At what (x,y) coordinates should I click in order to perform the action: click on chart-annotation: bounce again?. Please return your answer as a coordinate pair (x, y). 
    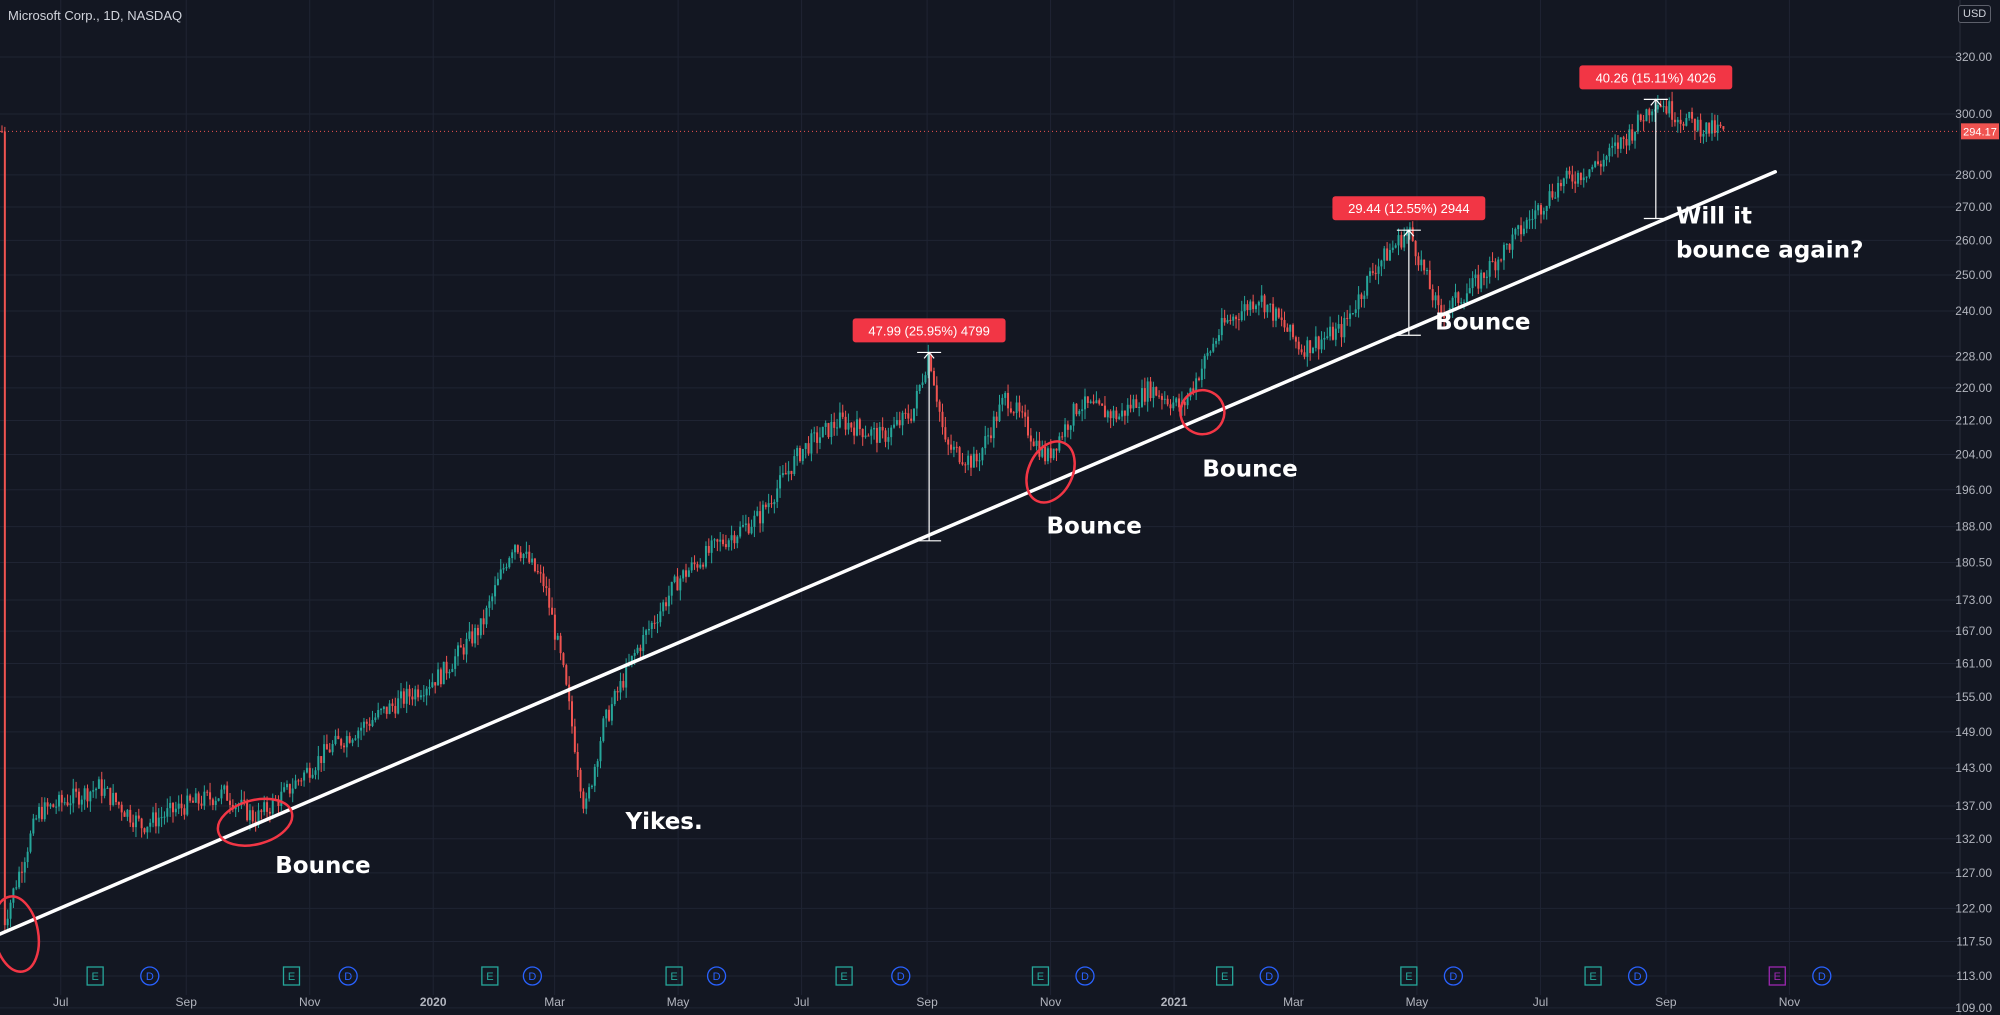
    Looking at the image, I should click on (1769, 250).